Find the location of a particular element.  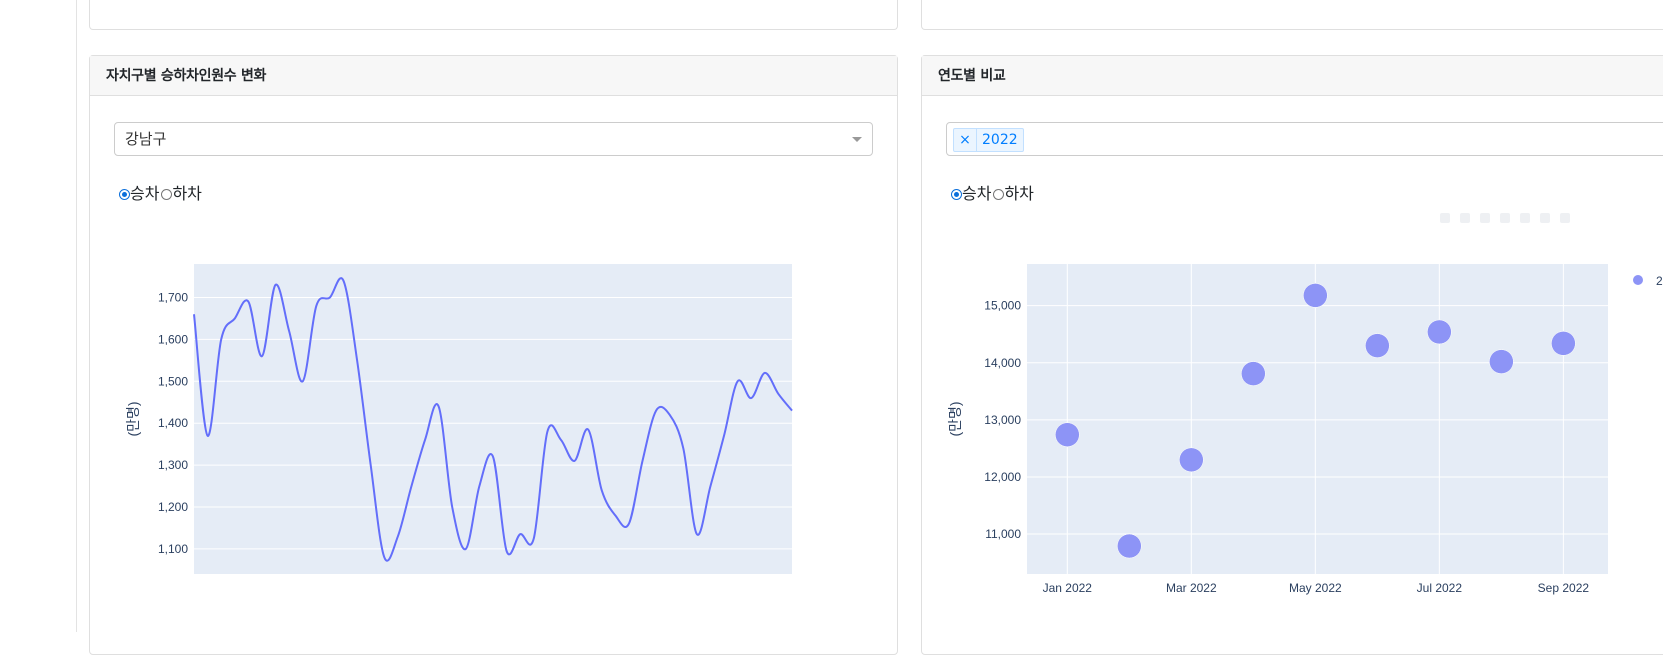

y-tick-label: 1,300 is located at coordinates (173, 465).